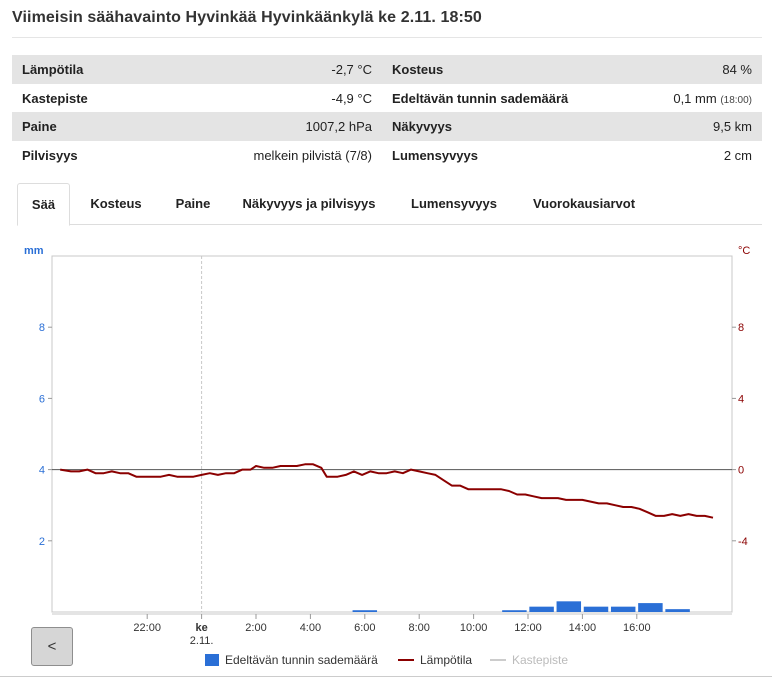 Image resolution: width=772 pixels, height=681 pixels. Describe the element at coordinates (743, 542) in the screenshot. I see `right-axis-tick-label: -4` at that location.